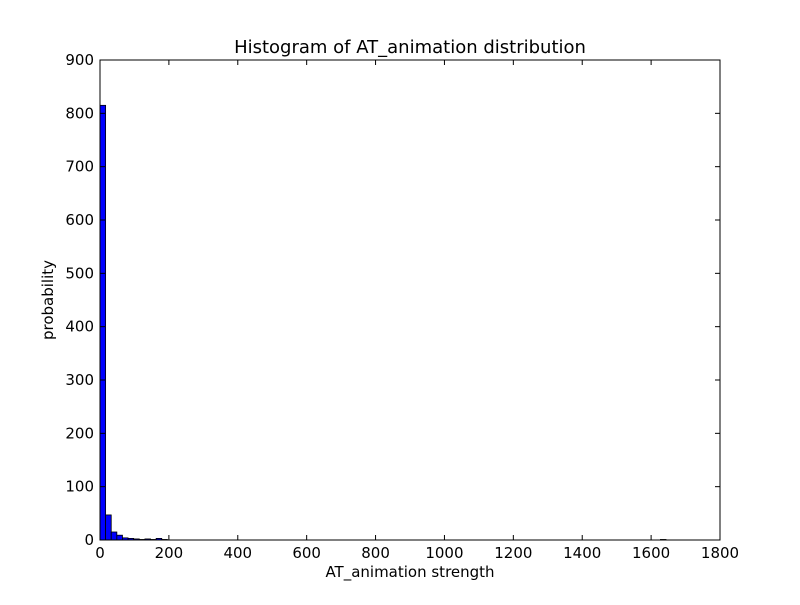 The width and height of the screenshot is (800, 605). What do you see at coordinates (79, 220) in the screenshot?
I see `y-tick-label-6: 600` at bounding box center [79, 220].